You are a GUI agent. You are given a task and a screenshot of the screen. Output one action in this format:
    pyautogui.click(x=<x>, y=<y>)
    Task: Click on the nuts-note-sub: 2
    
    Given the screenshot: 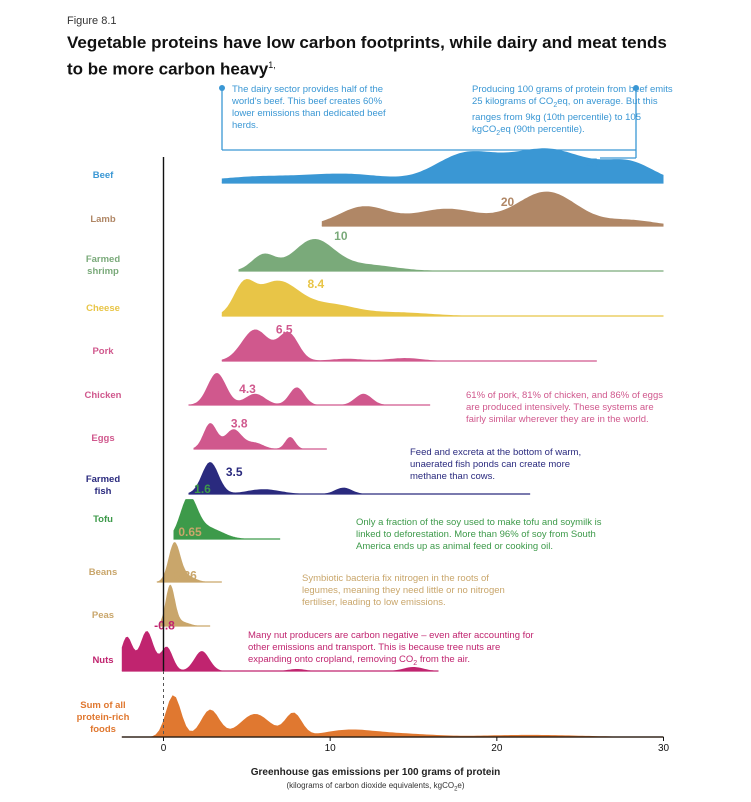 What is the action you would take?
    pyautogui.click(x=415, y=663)
    